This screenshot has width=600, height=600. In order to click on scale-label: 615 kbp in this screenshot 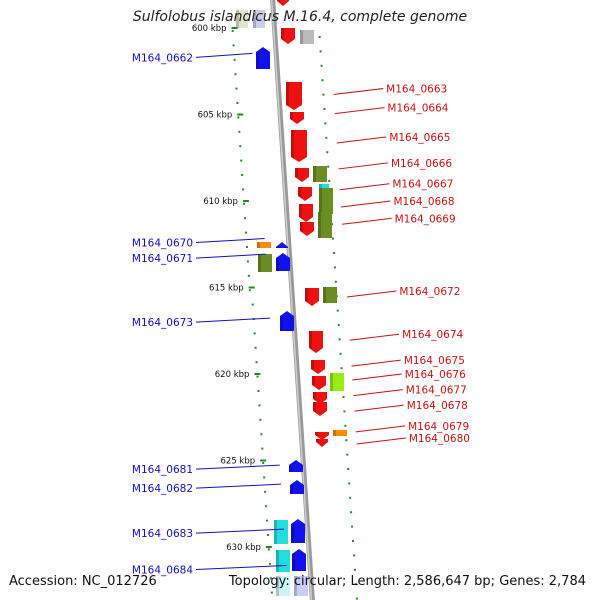, I will do `click(226, 289)`.